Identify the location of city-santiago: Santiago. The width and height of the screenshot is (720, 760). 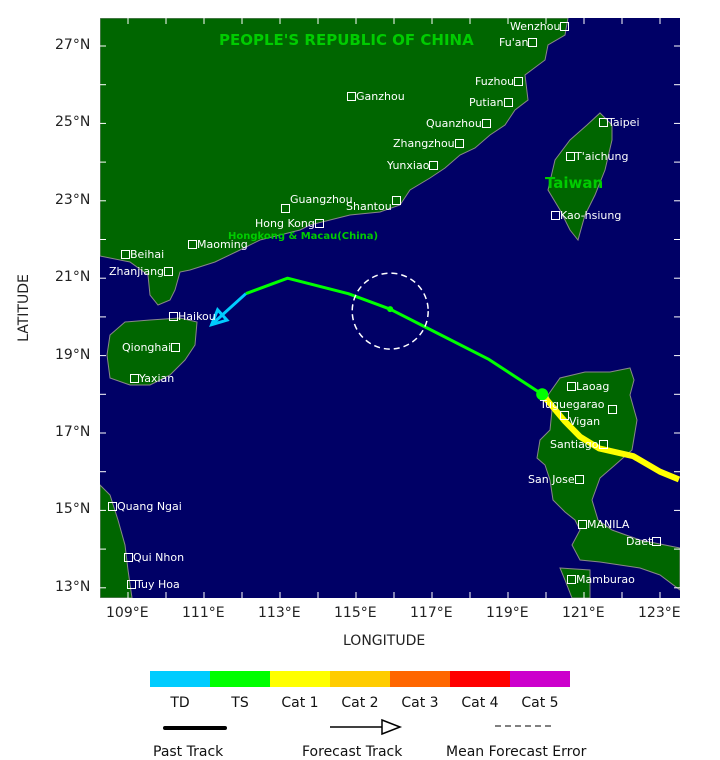
(579, 445).